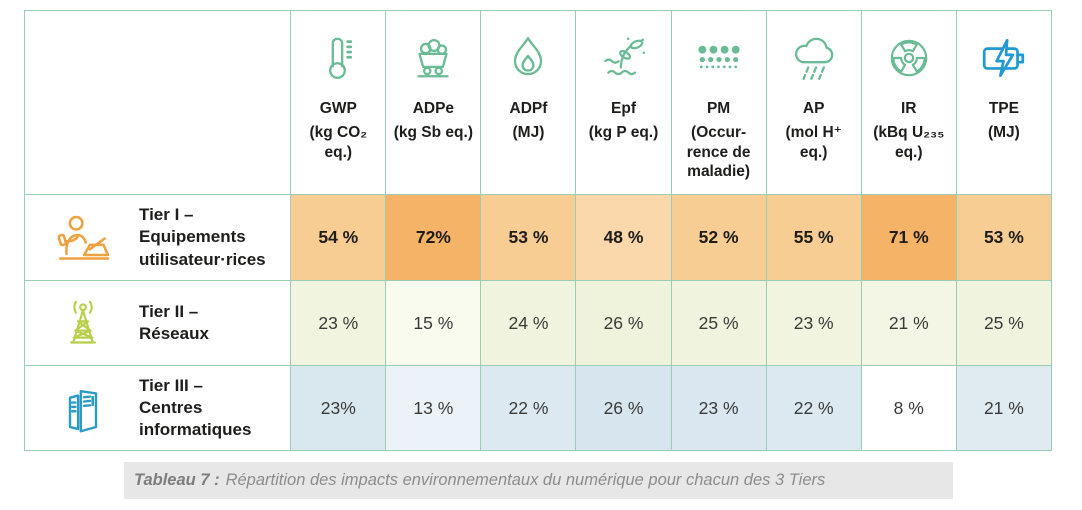  I want to click on row-label: Tier II – Réseaux, so click(174, 322).